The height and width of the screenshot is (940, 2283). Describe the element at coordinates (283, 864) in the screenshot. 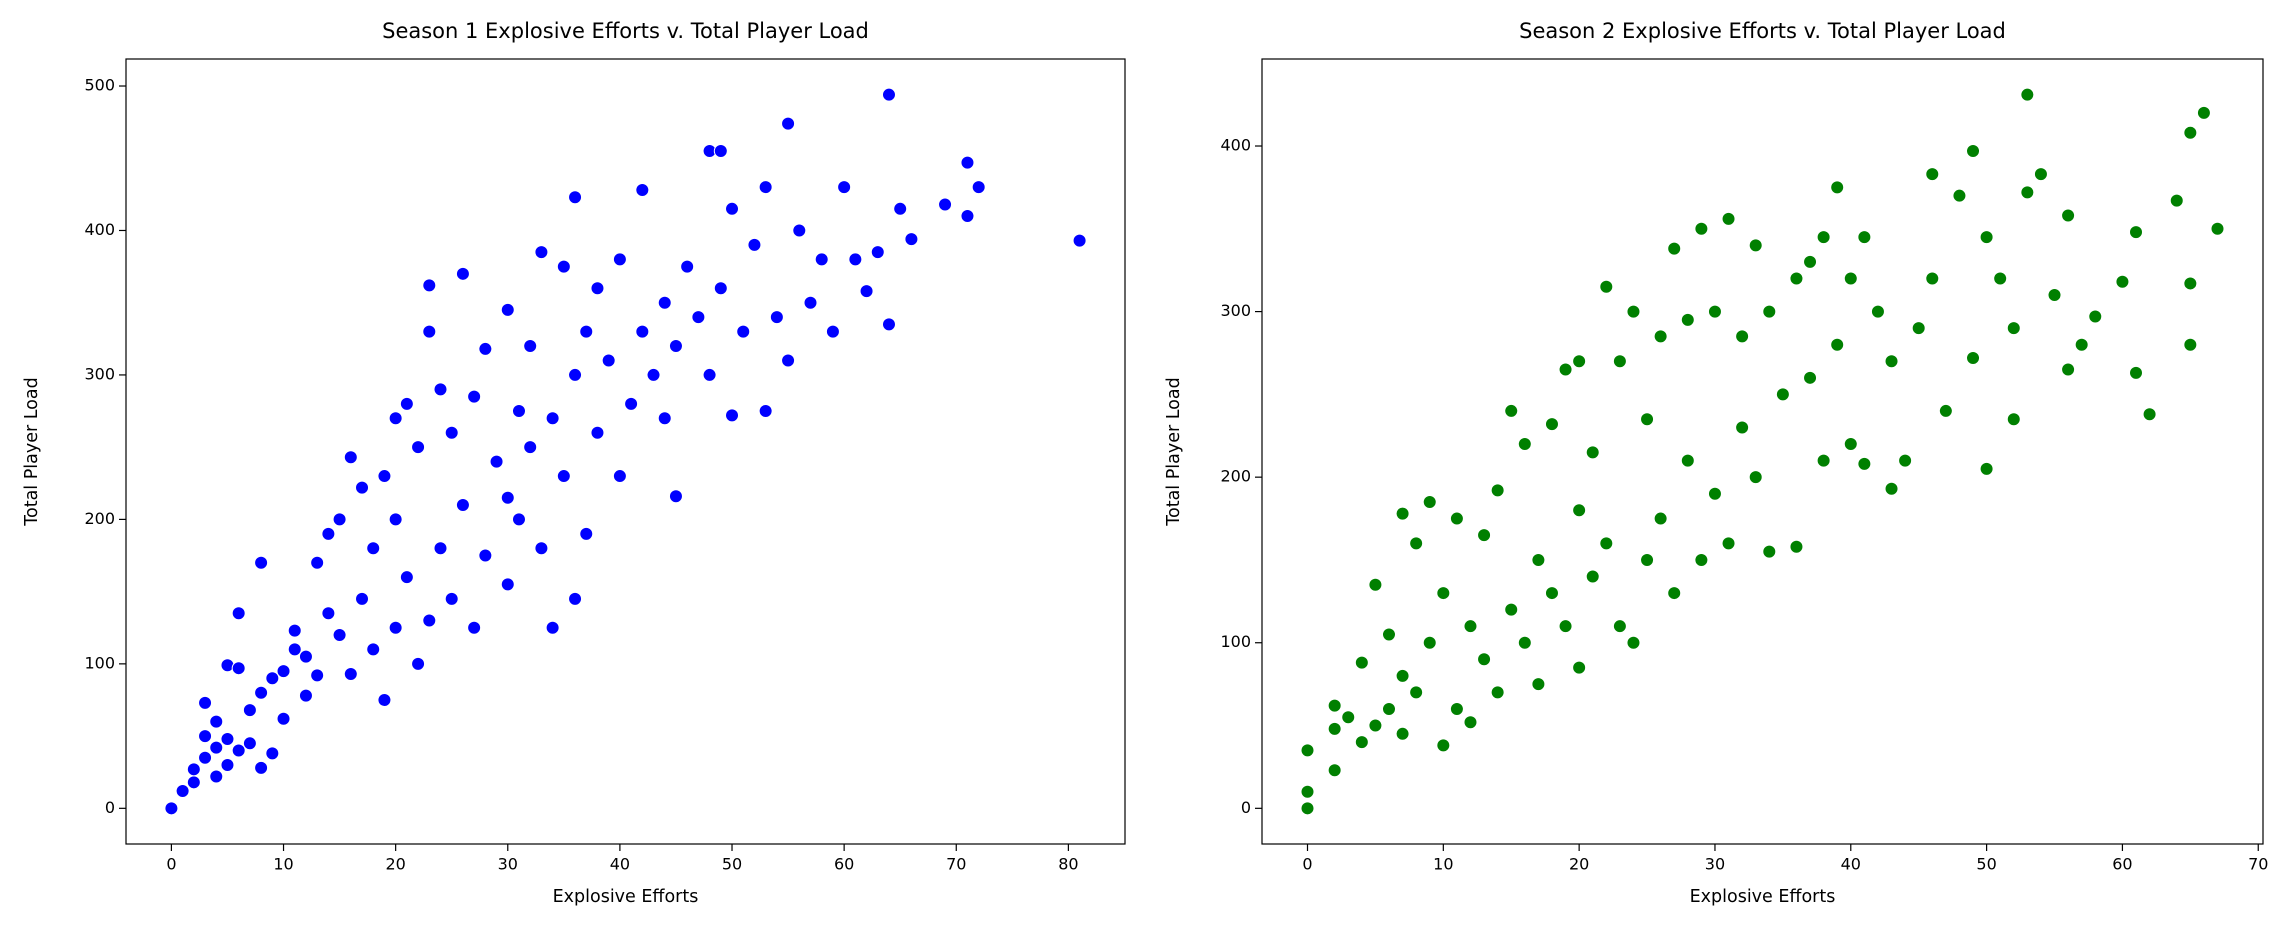

I see `x-tick-label: 10` at that location.